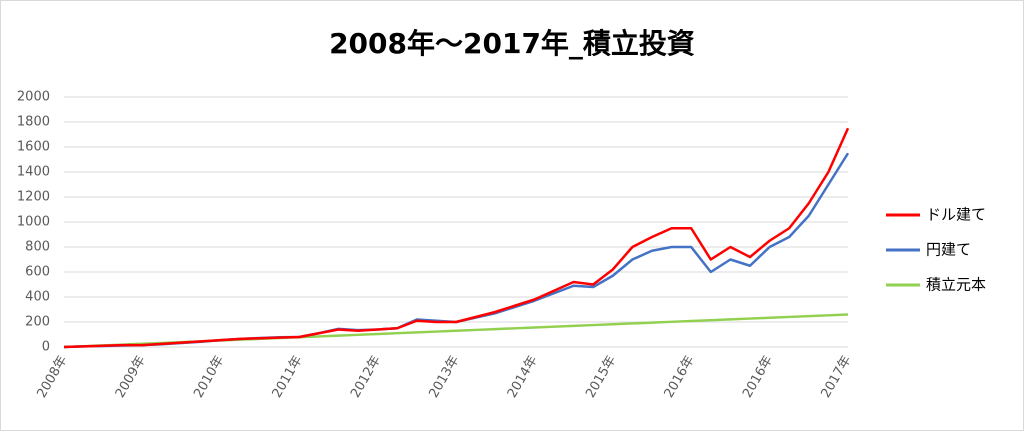 The image size is (1024, 431). What do you see at coordinates (33, 147) in the screenshot?
I see `y-tick-label: 1600` at bounding box center [33, 147].